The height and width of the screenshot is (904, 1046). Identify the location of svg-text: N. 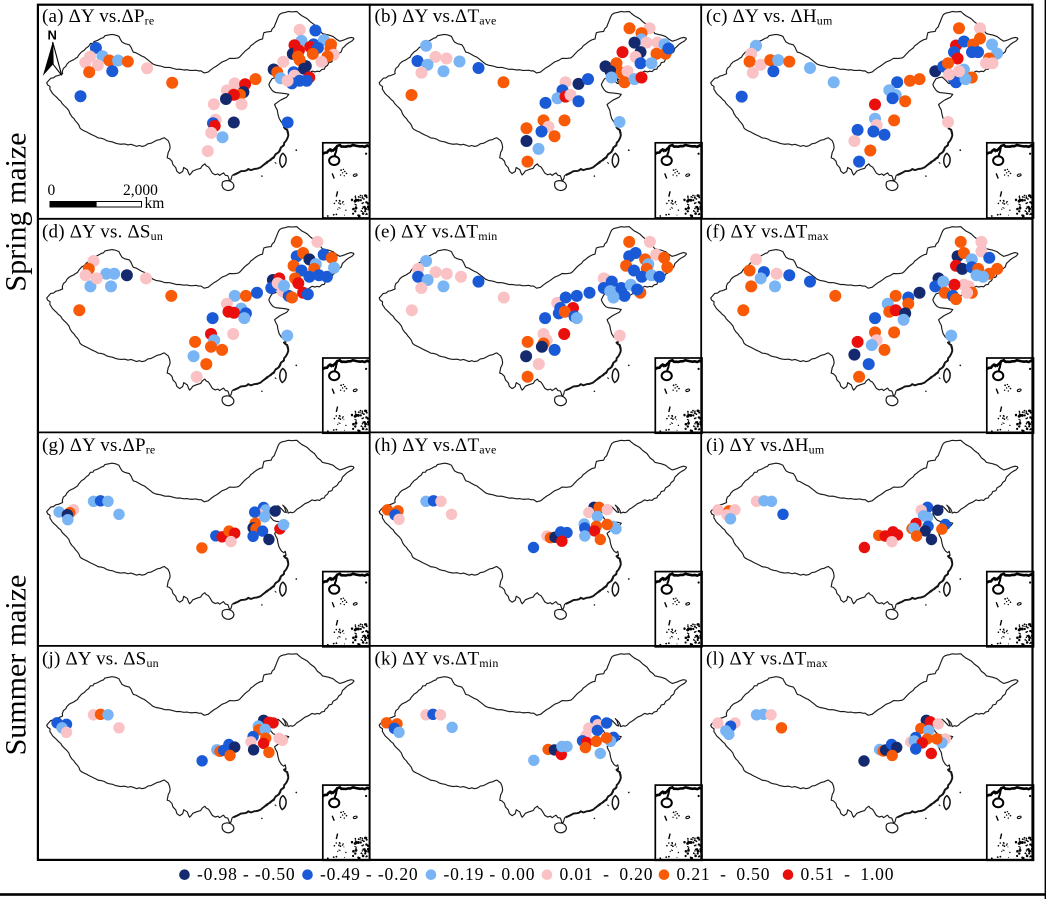
(52, 34).